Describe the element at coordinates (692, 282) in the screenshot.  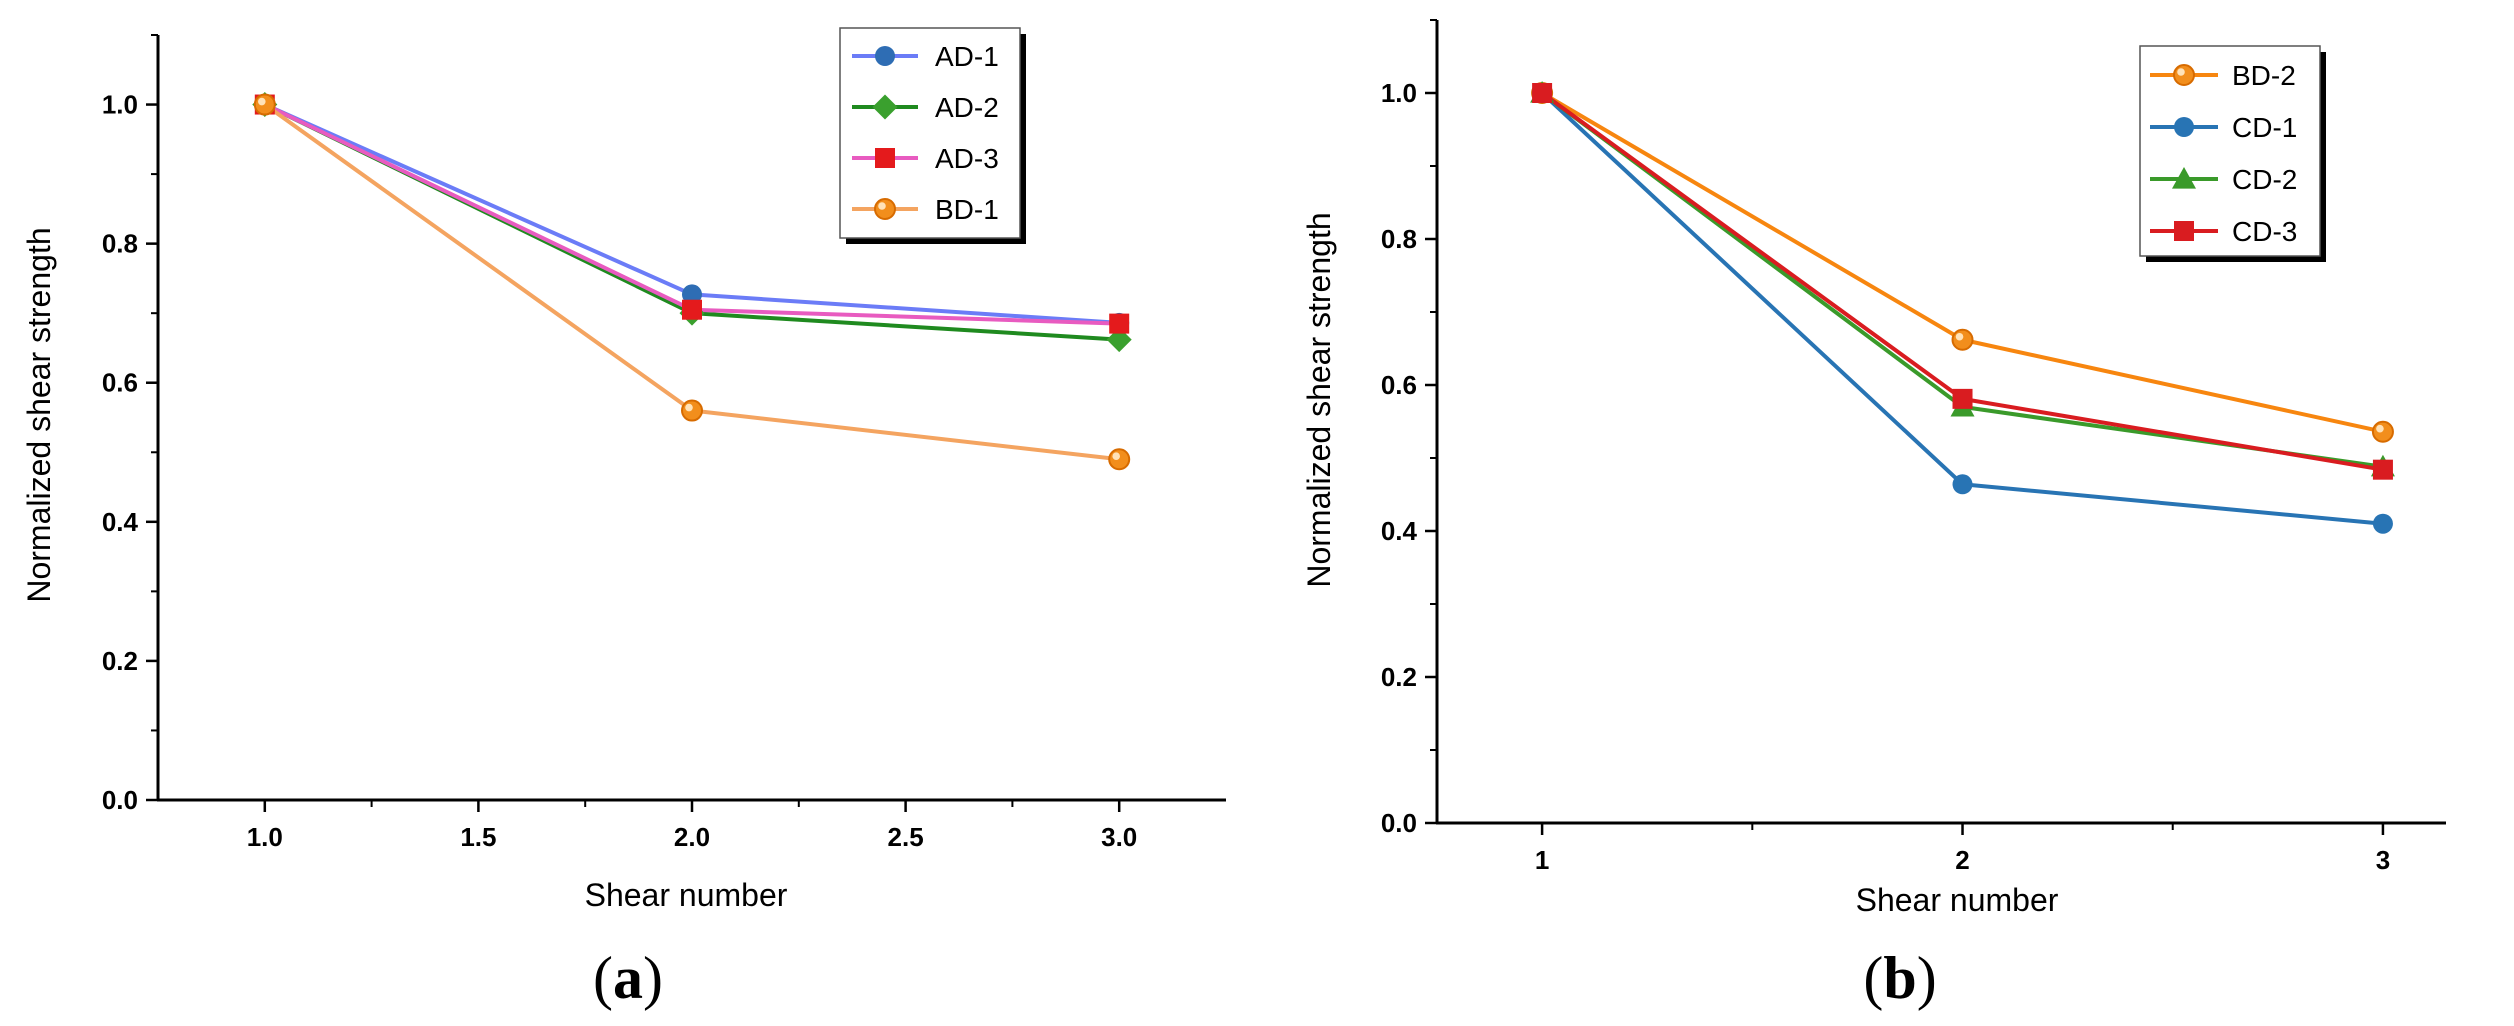
I see `panel-a-series-bd-1-markers` at that location.